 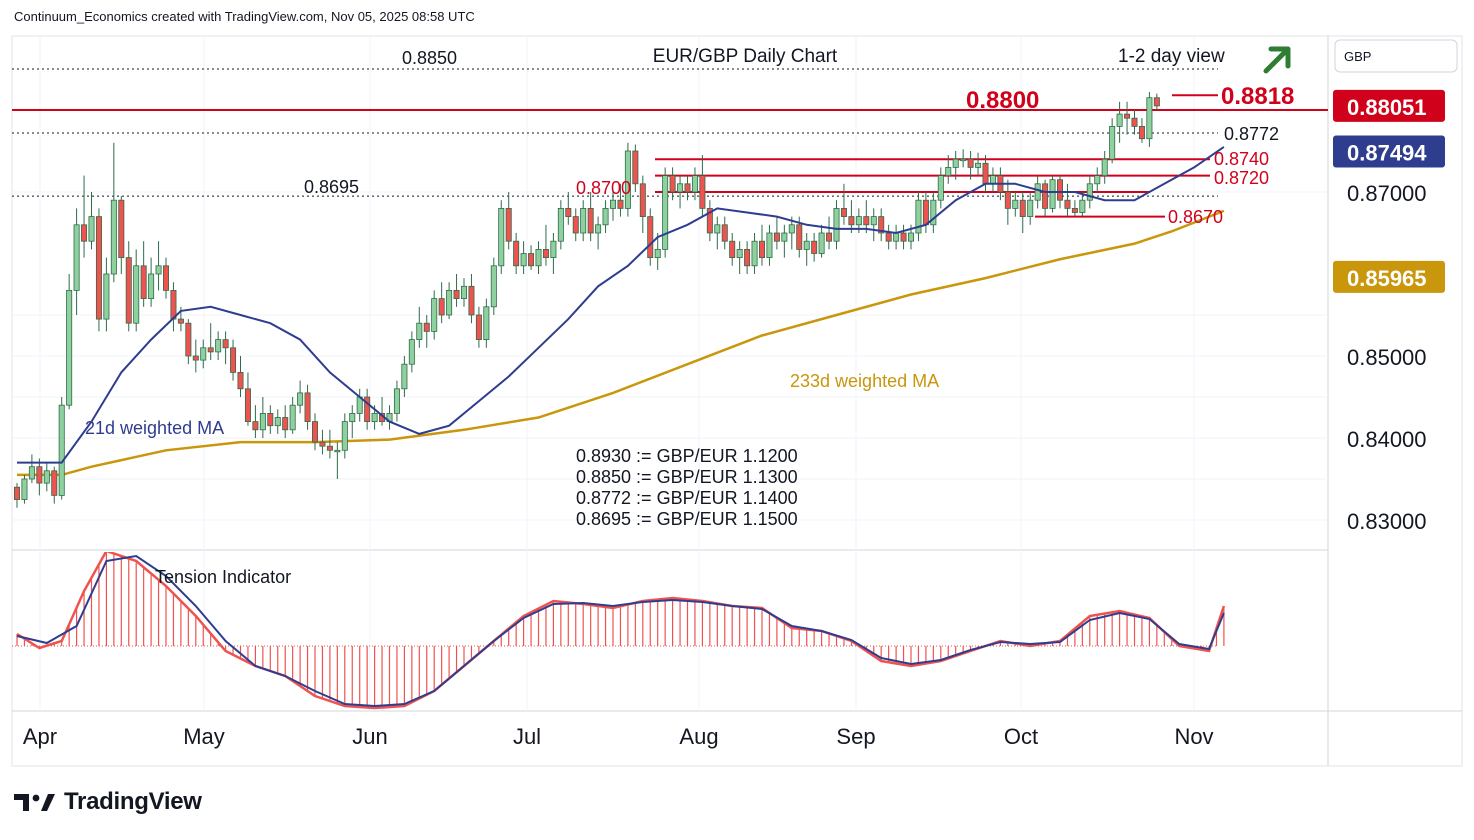 What do you see at coordinates (108, 802) in the screenshot?
I see `tradingview-logo: TradingView` at bounding box center [108, 802].